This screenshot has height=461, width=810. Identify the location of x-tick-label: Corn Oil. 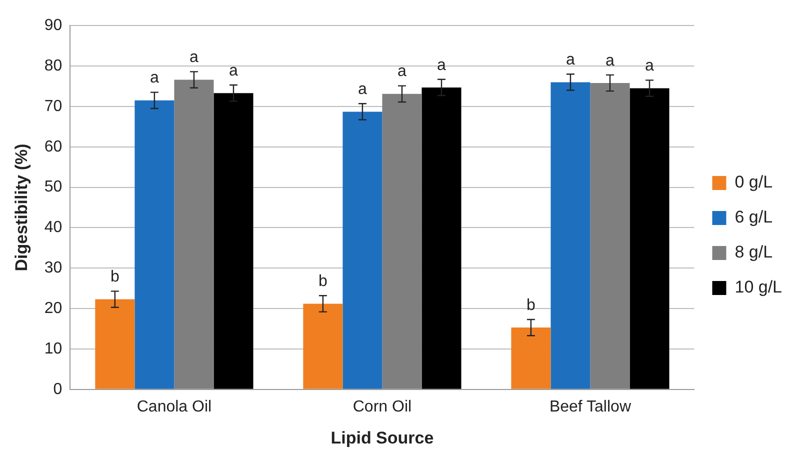
(382, 407).